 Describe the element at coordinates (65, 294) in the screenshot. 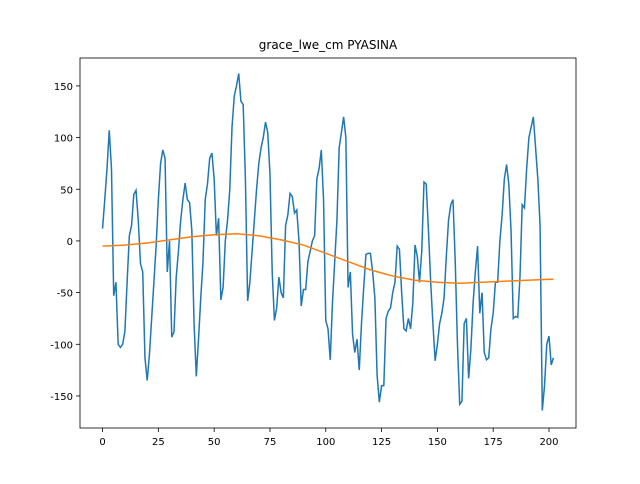

I see `y-tick-label: -50` at that location.